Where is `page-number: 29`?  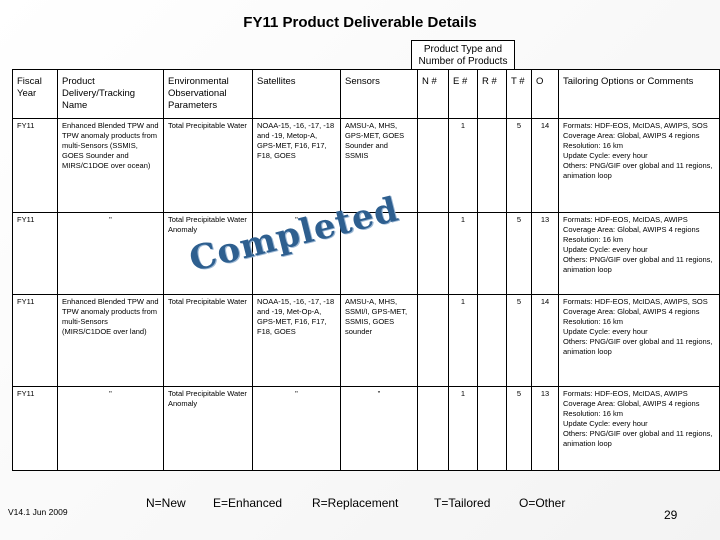
page-number: 29 is located at coordinates (671, 515).